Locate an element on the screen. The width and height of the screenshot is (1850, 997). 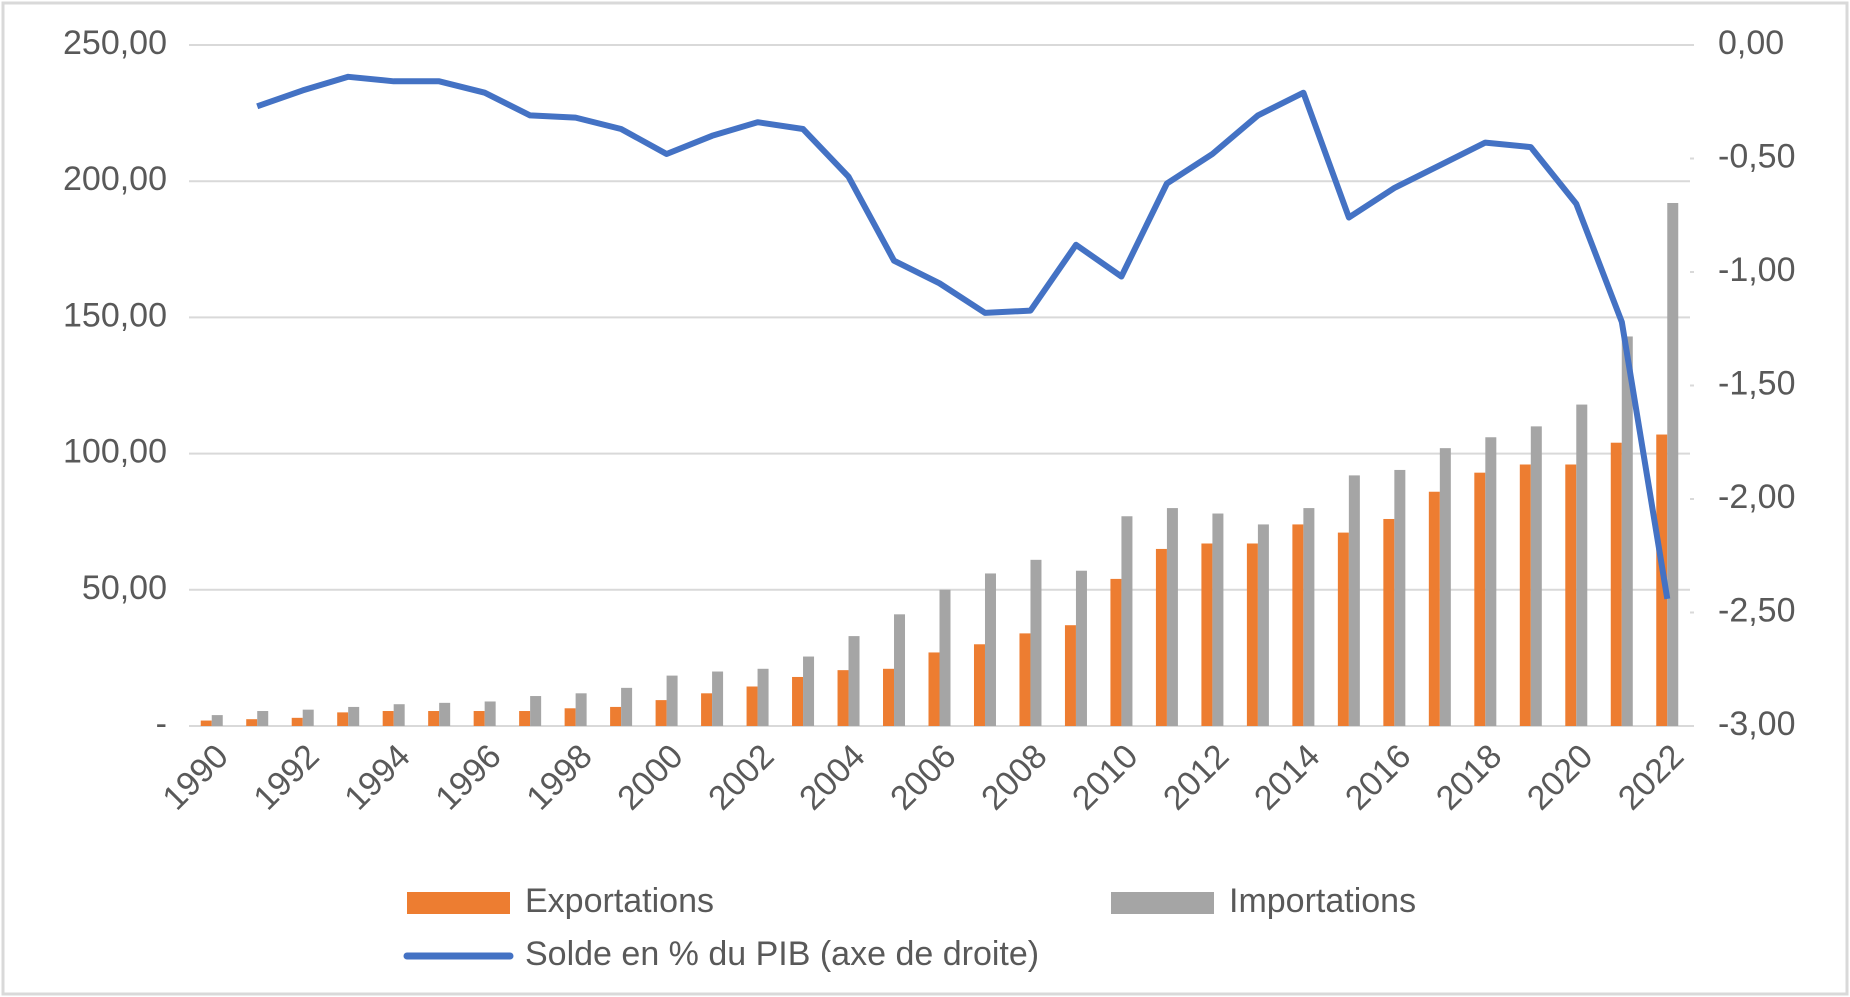
y-tick-label: 200,00 is located at coordinates (115, 179).